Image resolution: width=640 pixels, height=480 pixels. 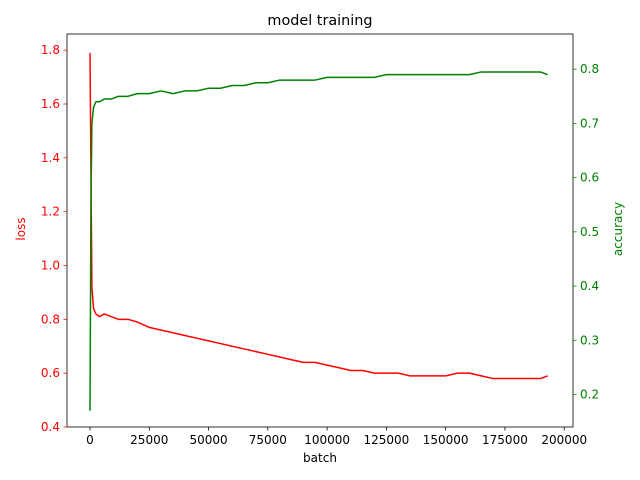 I want to click on x-tick-label: 0, so click(x=90, y=440).